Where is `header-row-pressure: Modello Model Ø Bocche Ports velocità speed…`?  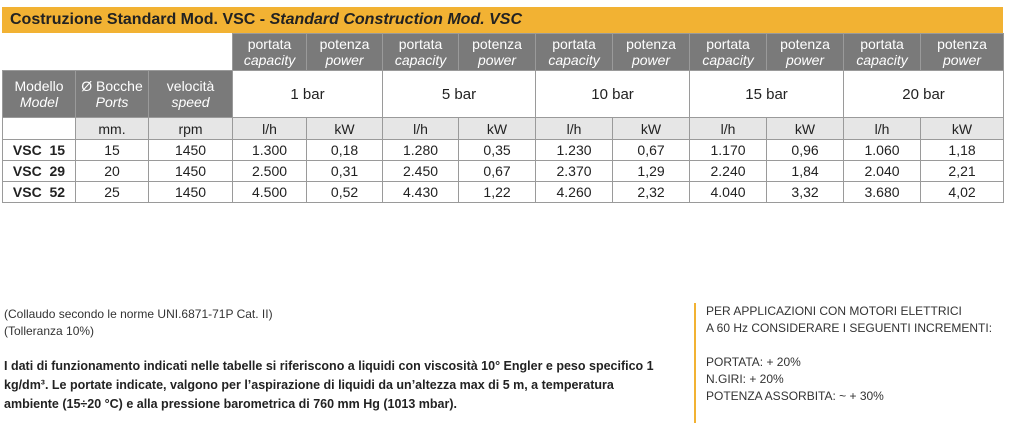
header-row-pressure: Modello Model Ø Bocche Ports velocità speed… is located at coordinates (503, 94).